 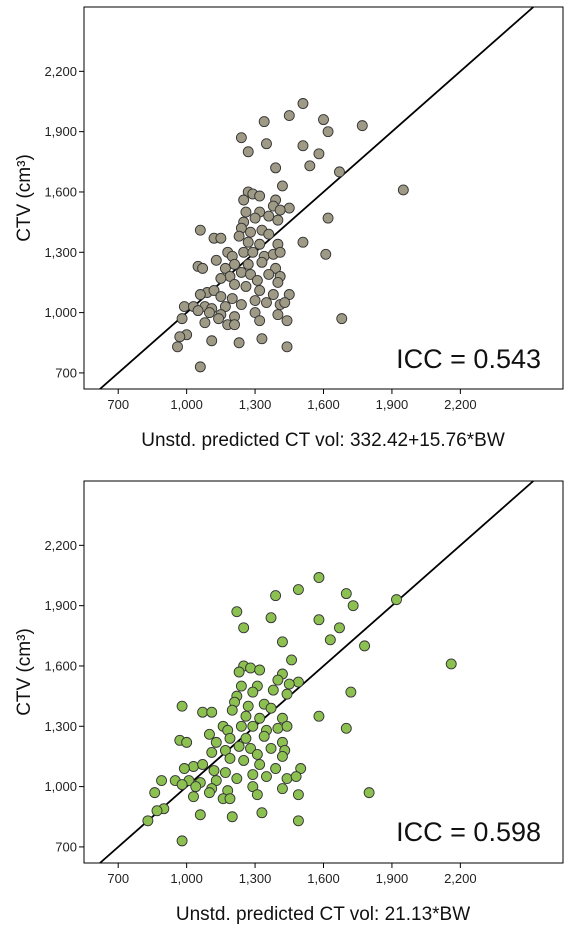 What do you see at coordinates (60, 665) in the screenshot?
I see `y-tick-label: 1,600` at bounding box center [60, 665].